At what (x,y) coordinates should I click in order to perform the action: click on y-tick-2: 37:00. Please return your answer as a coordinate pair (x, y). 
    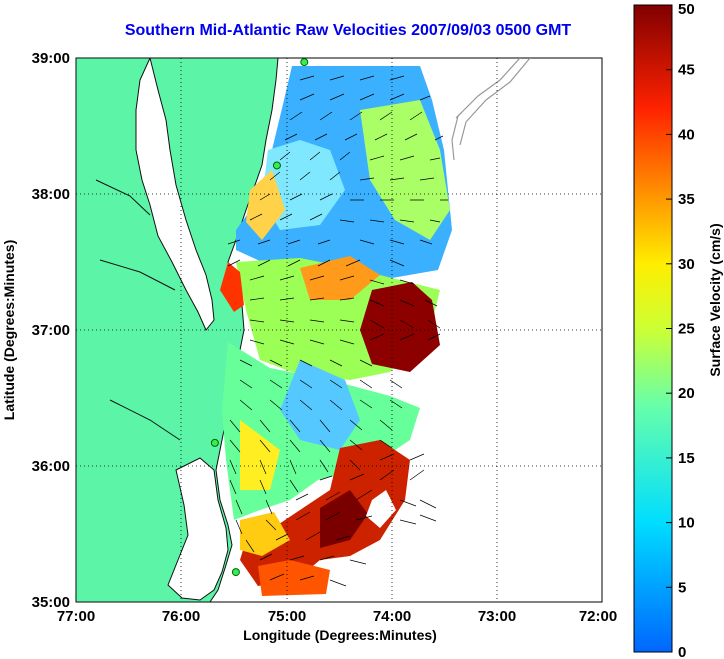
    Looking at the image, I should click on (51, 330).